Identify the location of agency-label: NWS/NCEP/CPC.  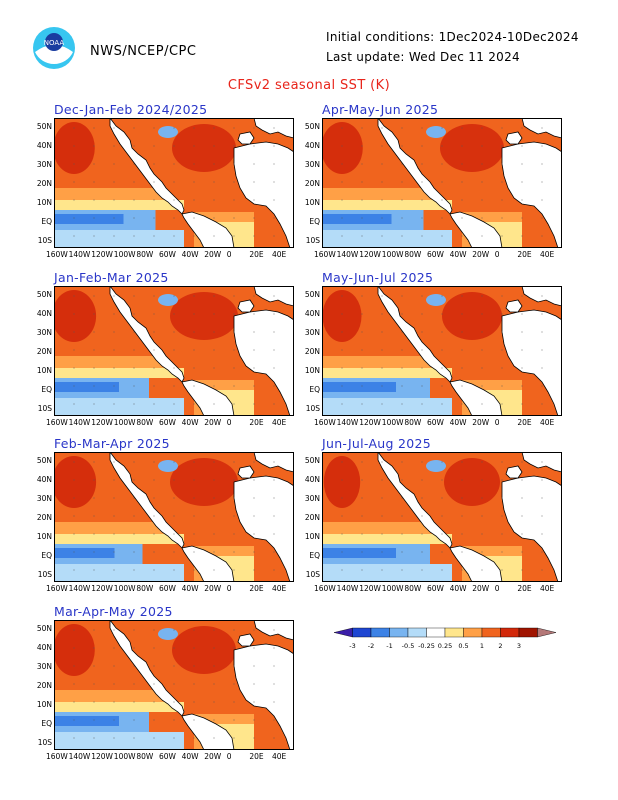
(143, 51).